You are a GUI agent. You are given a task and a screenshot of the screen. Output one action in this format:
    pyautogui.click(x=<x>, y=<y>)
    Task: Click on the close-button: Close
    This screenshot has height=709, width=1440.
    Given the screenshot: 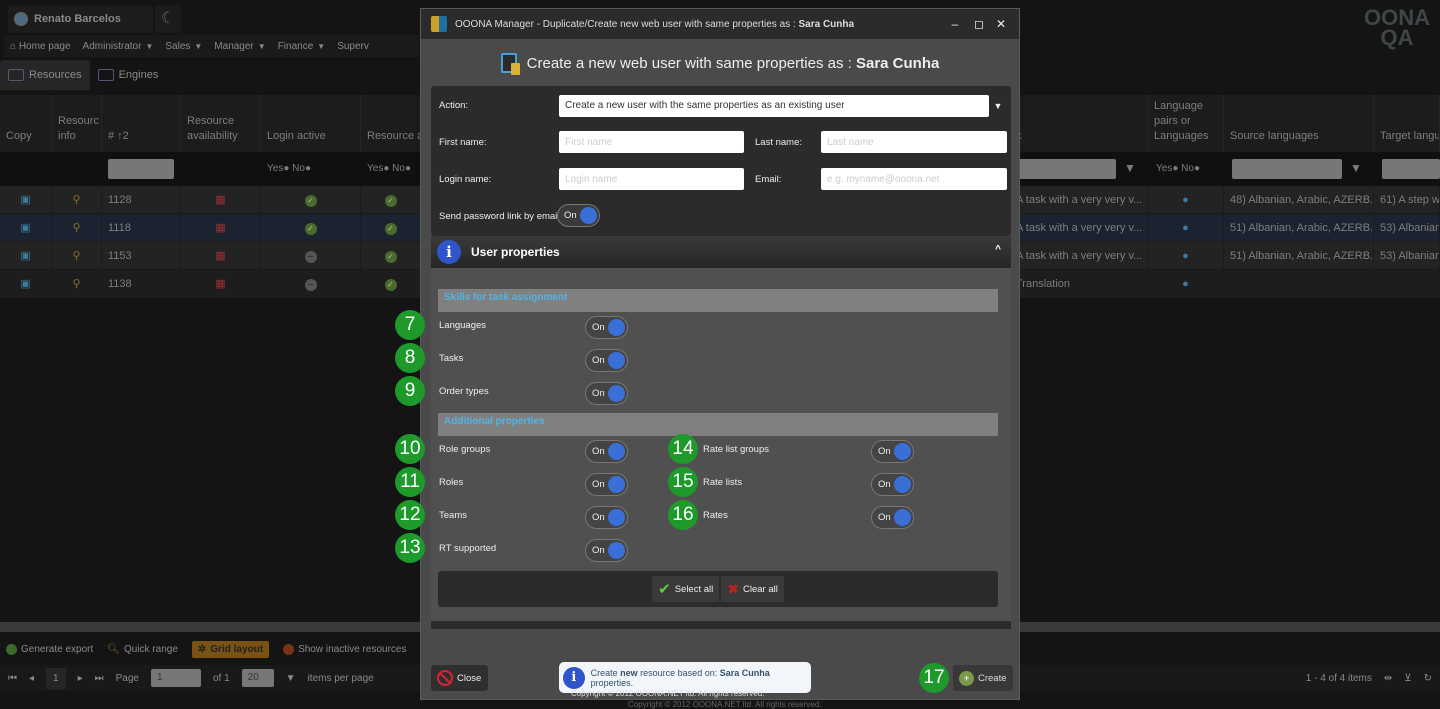 What is the action you would take?
    pyautogui.click(x=459, y=678)
    